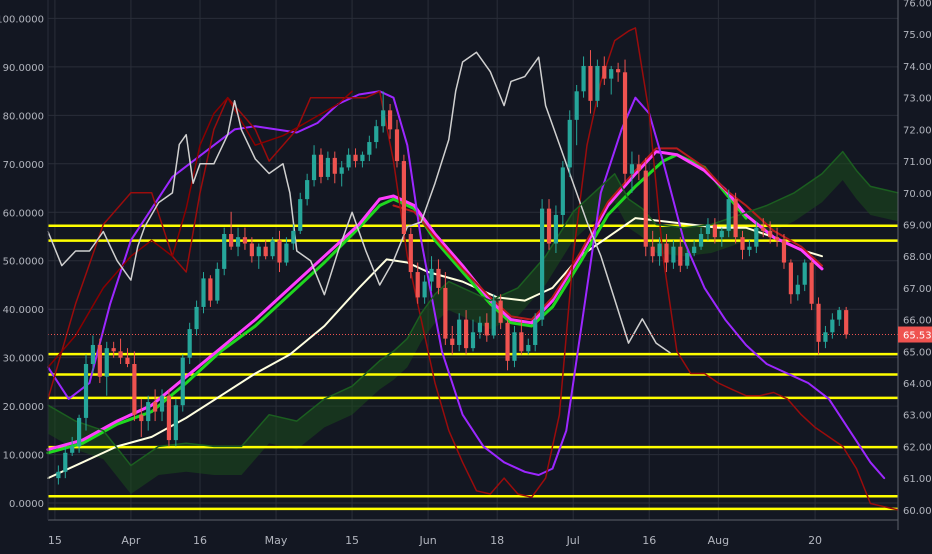  What do you see at coordinates (23, 116) in the screenshot?
I see `left-tick-label: 80.0000` at bounding box center [23, 116].